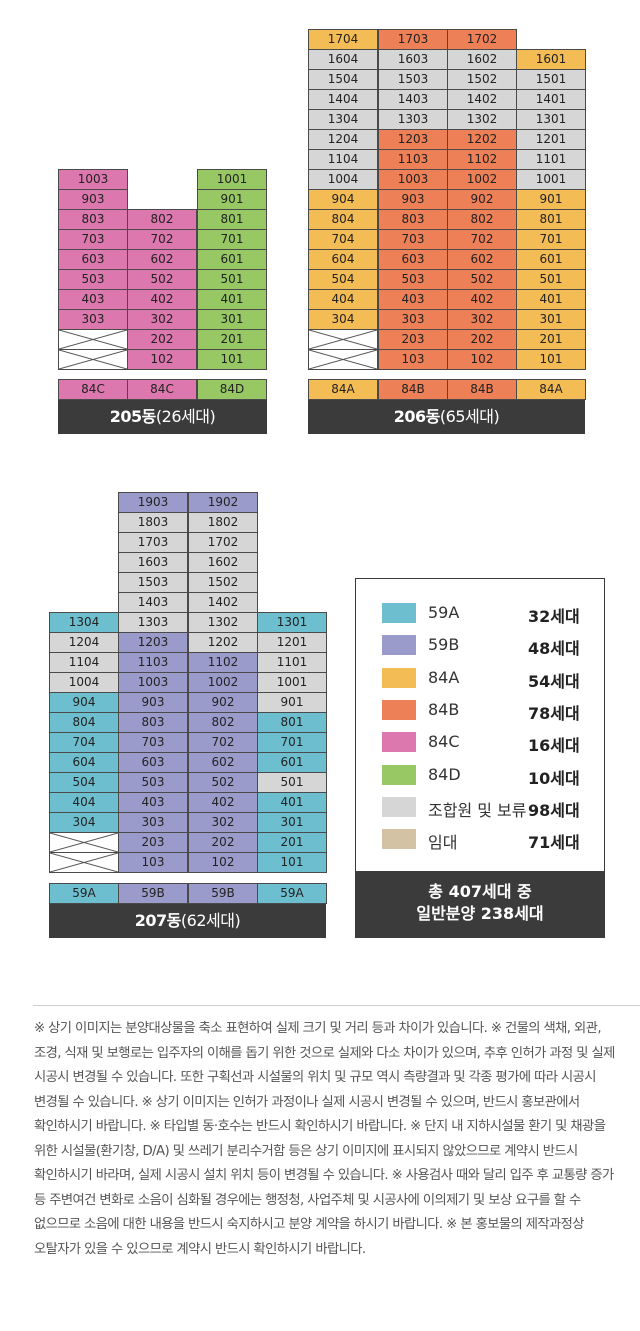  Describe the element at coordinates (551, 279) in the screenshot. I see `unit-cell: 501` at that location.